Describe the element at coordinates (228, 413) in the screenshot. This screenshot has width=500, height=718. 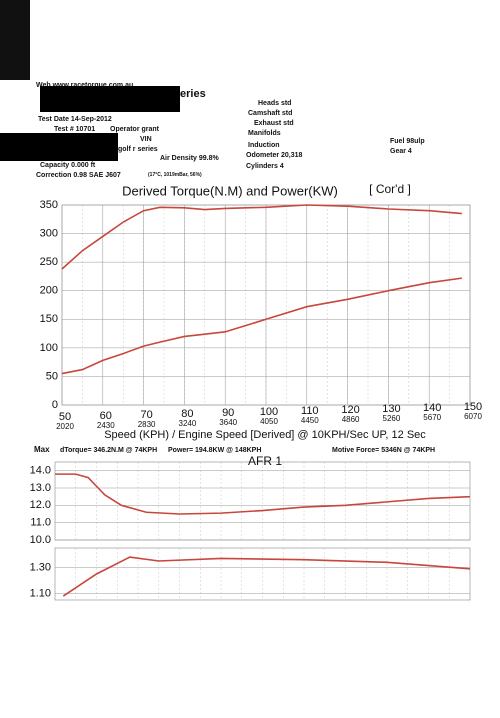
I see `x-tick-label: 90` at that location.